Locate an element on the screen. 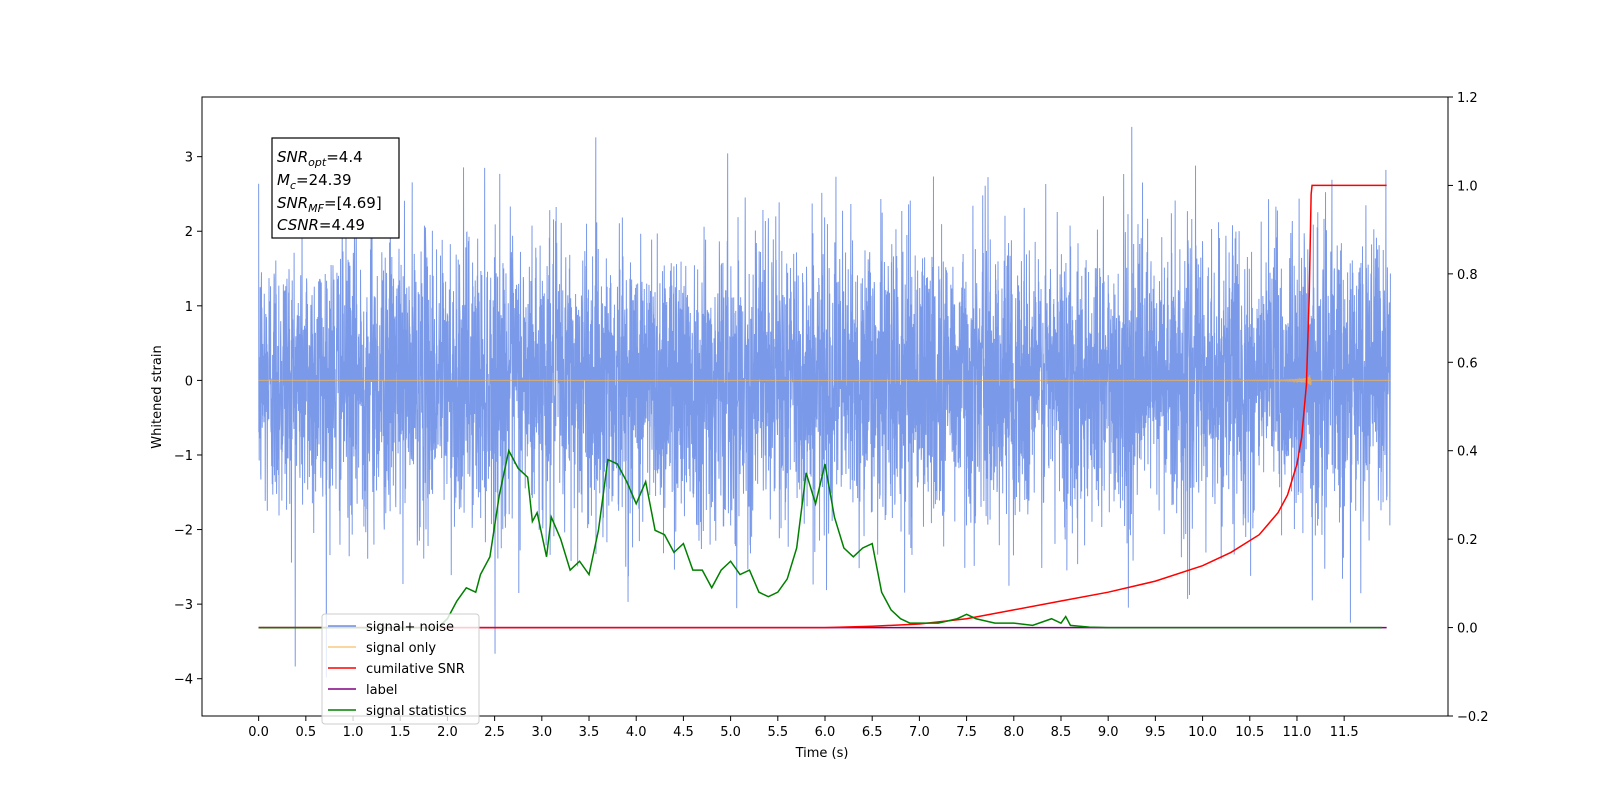 The width and height of the screenshot is (1600, 800). x-tick-label: 0.5 is located at coordinates (305, 732).